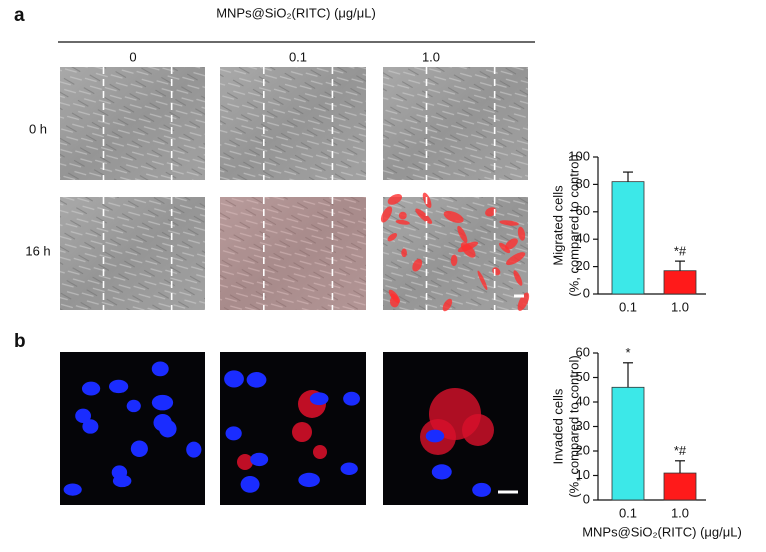 The width and height of the screenshot is (766, 552). I want to click on y-tick-label: 30, so click(583, 425).